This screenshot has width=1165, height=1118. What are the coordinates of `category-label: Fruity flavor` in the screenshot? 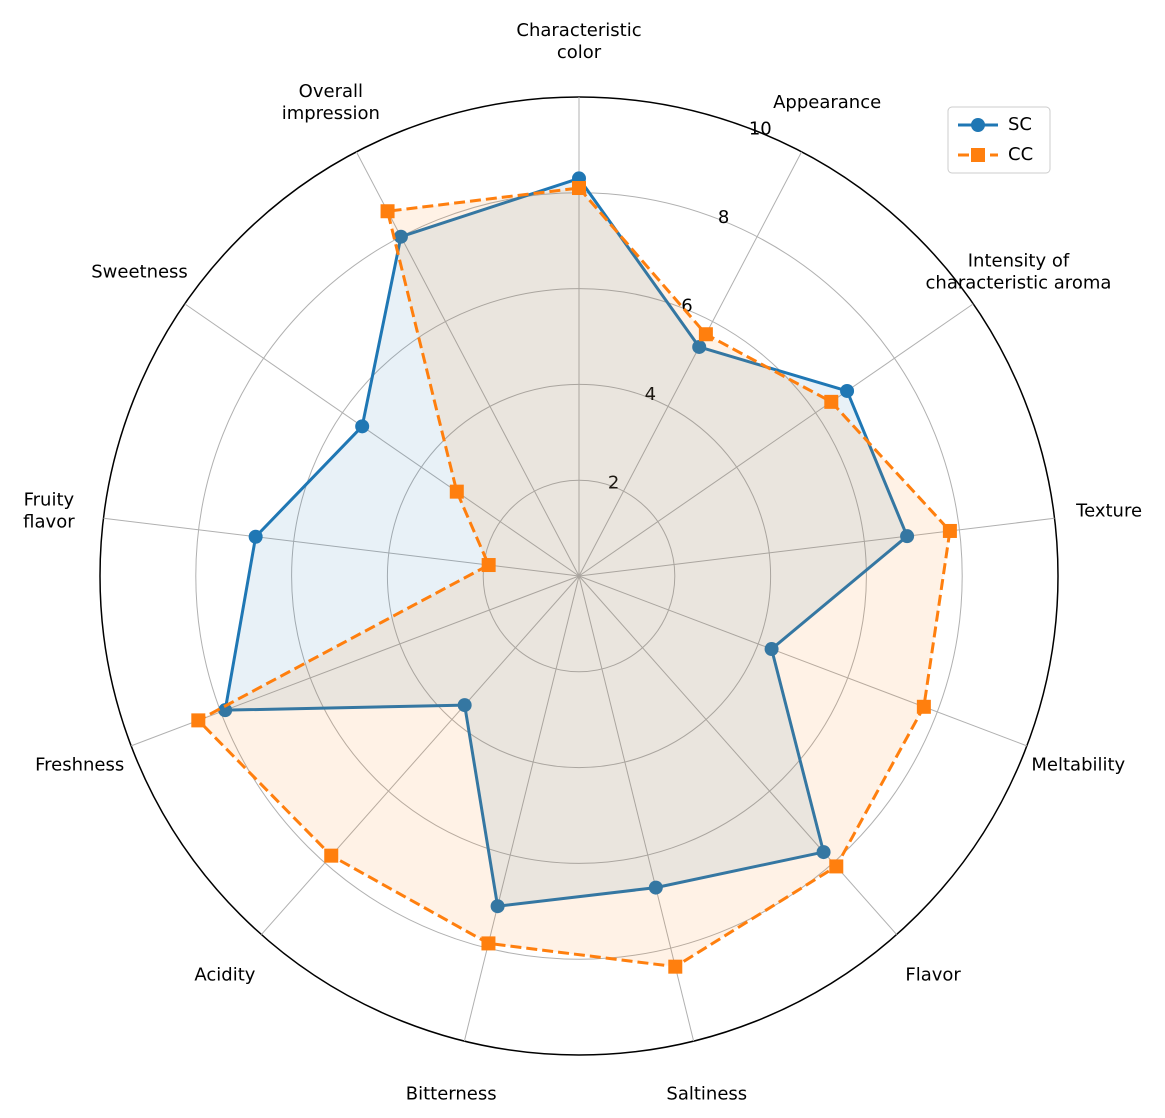 It's located at (49, 511).